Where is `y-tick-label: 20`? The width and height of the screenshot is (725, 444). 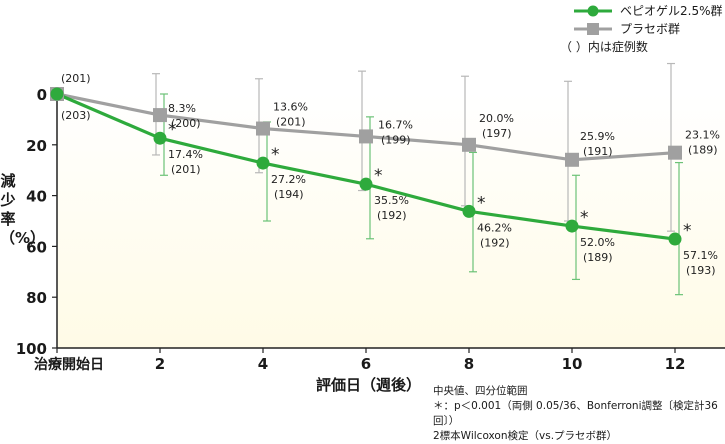 y-tick-label: 20 is located at coordinates (36, 146).